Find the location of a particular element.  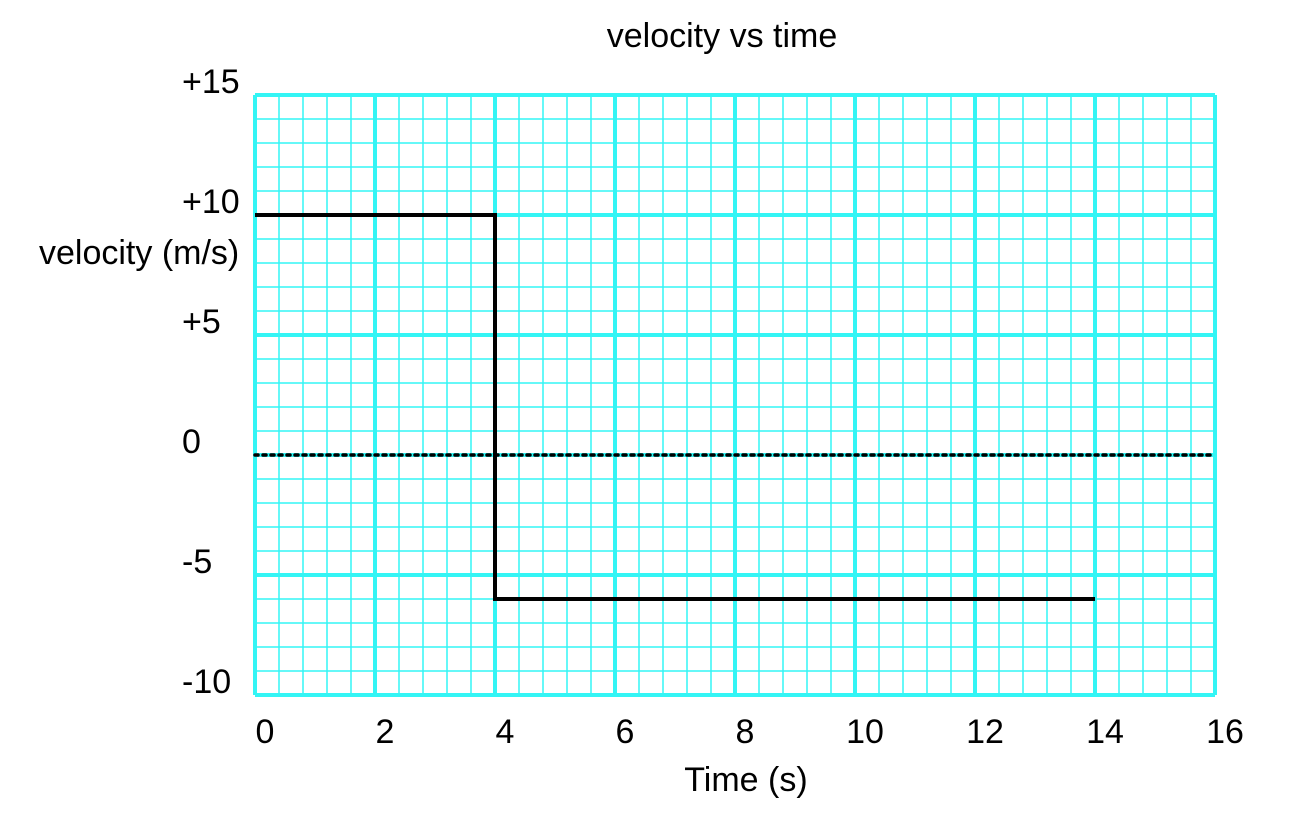

x-tick-label: 16 is located at coordinates (1225, 732).